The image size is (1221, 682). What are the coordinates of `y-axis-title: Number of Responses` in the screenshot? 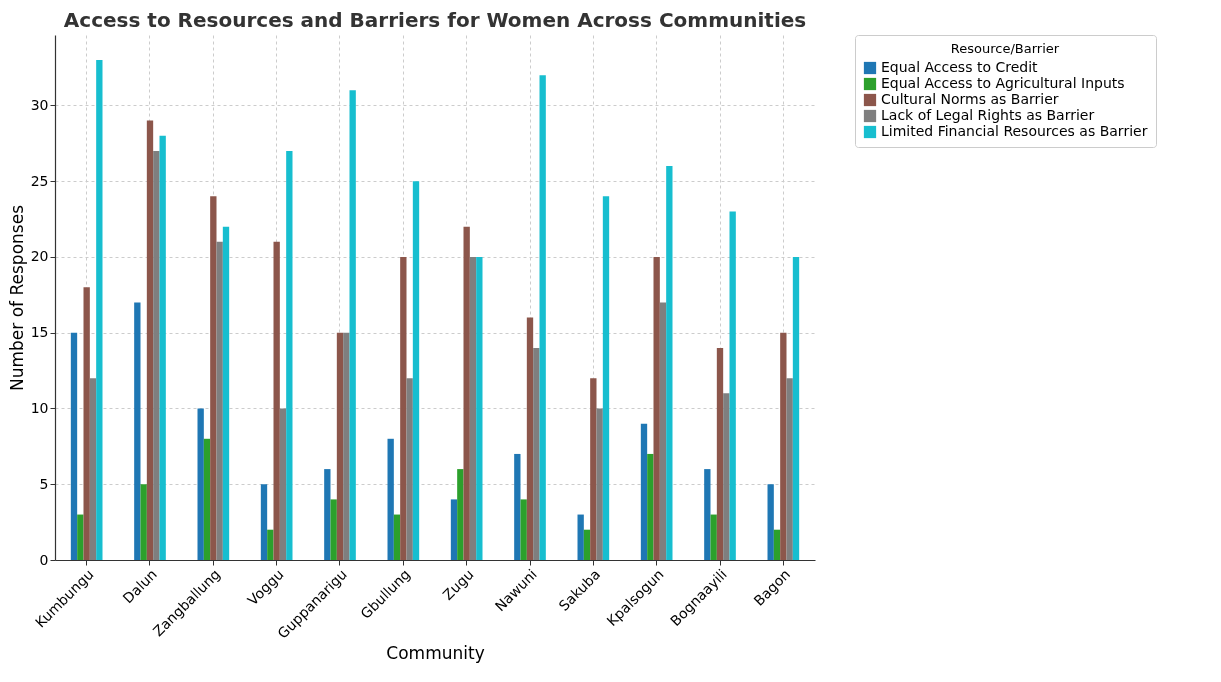 It's located at (16, 297).